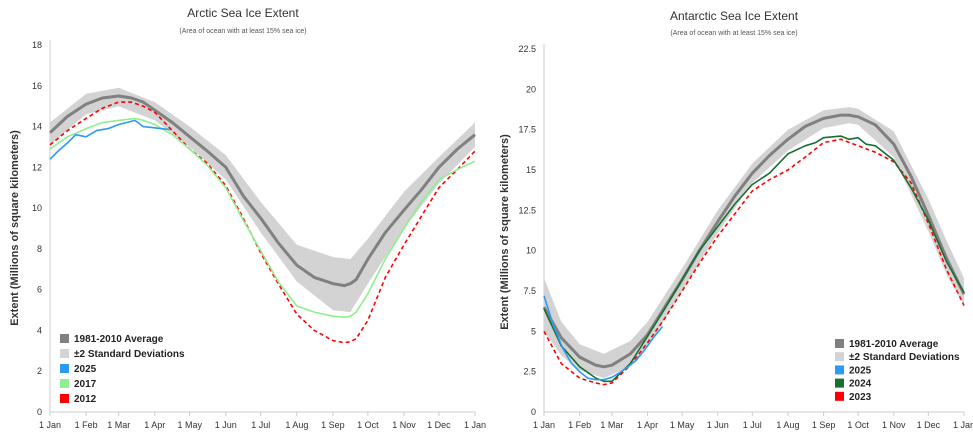 This screenshot has height=436, width=973. I want to click on y-tick-label: 2.5, so click(529, 372).